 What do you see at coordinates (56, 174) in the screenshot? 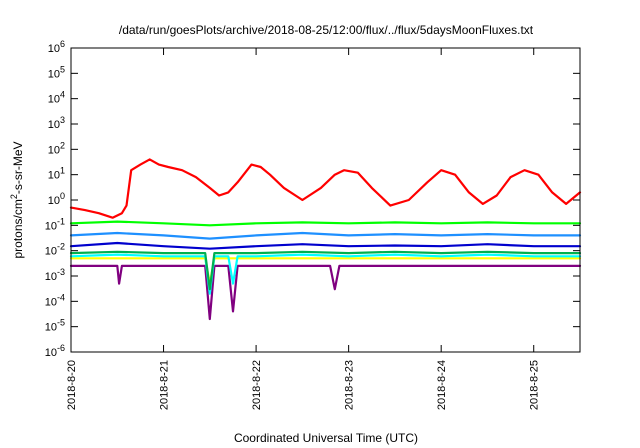
I see `y-tick-label: 10¹` at bounding box center [56, 174].